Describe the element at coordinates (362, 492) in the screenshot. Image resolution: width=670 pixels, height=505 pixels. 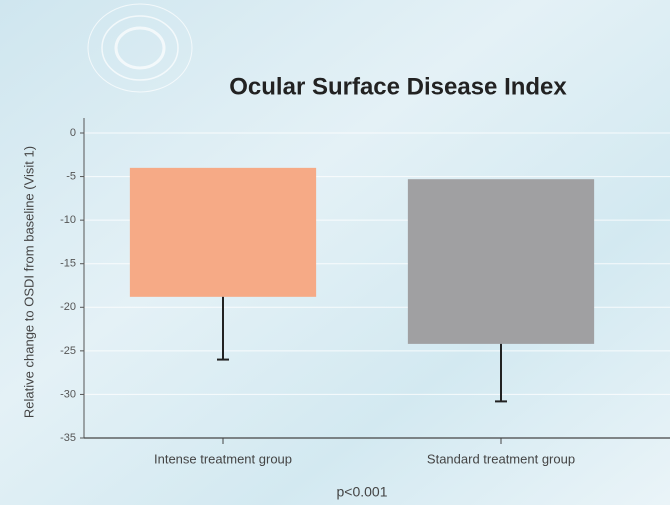
I see `p-value-note: p<0.001` at that location.